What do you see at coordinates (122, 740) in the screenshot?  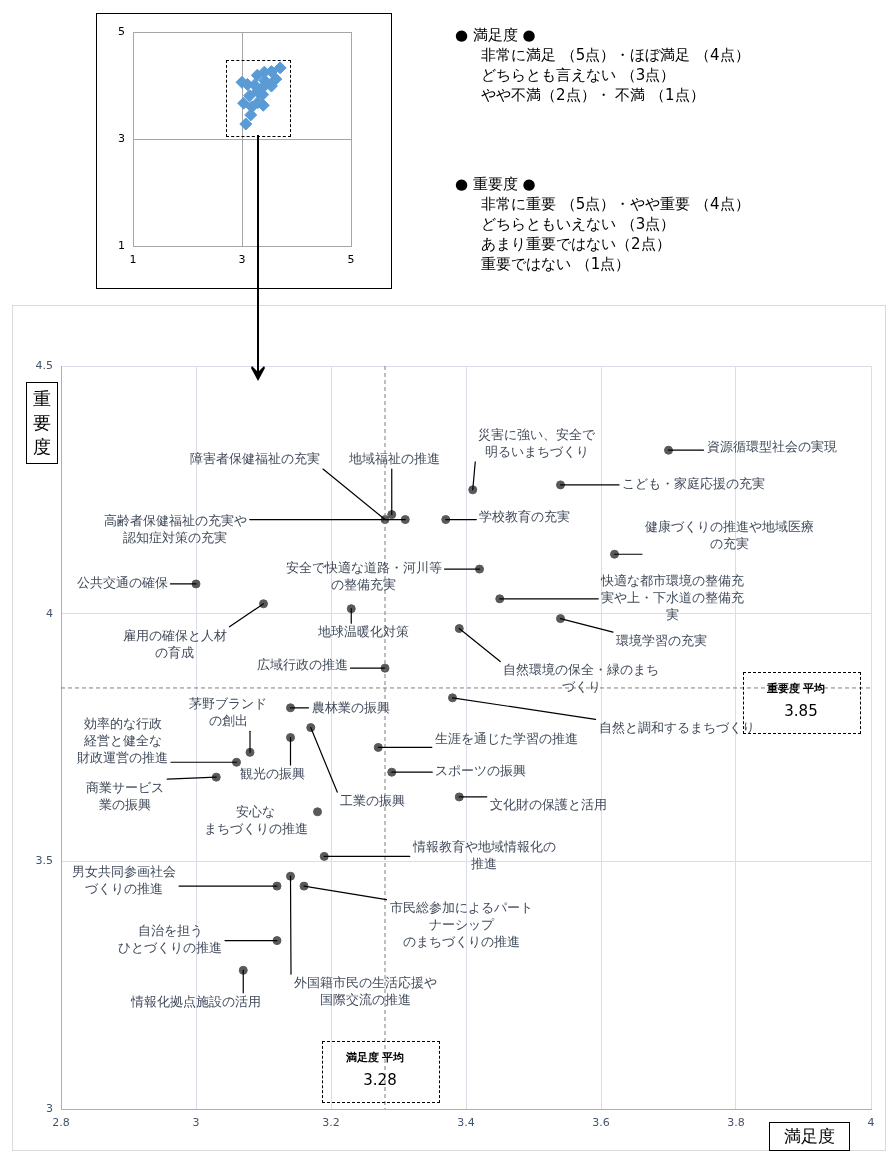 I see `annotation: 効率的な行政経営と健全な財政運営の推進` at bounding box center [122, 740].